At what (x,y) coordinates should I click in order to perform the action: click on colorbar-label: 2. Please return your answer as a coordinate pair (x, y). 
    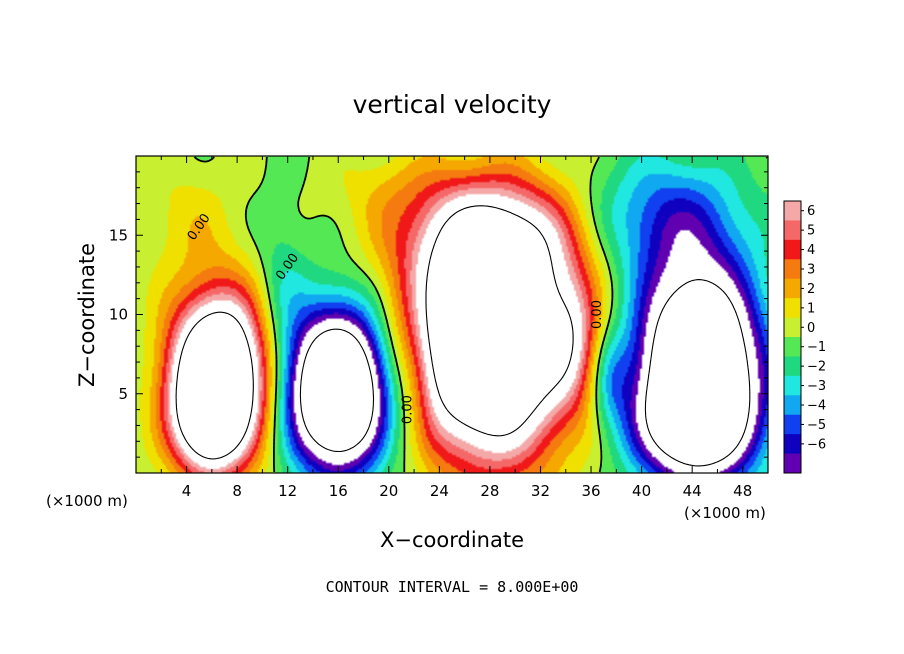
    Looking at the image, I should click on (811, 289).